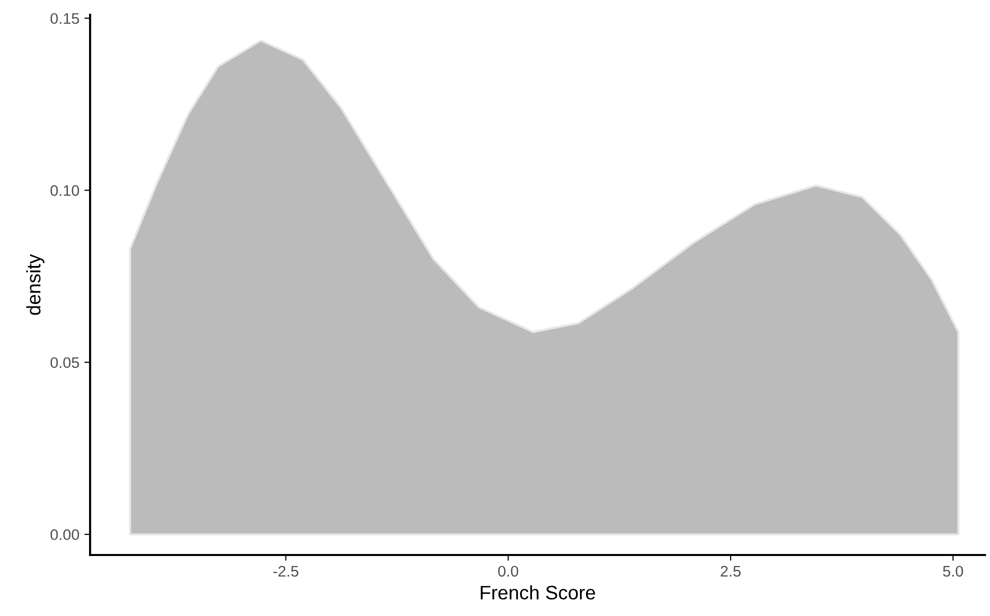 This screenshot has width=990, height=616. What do you see at coordinates (65, 534) in the screenshot?
I see `y-tick-label: 0.00` at bounding box center [65, 534].